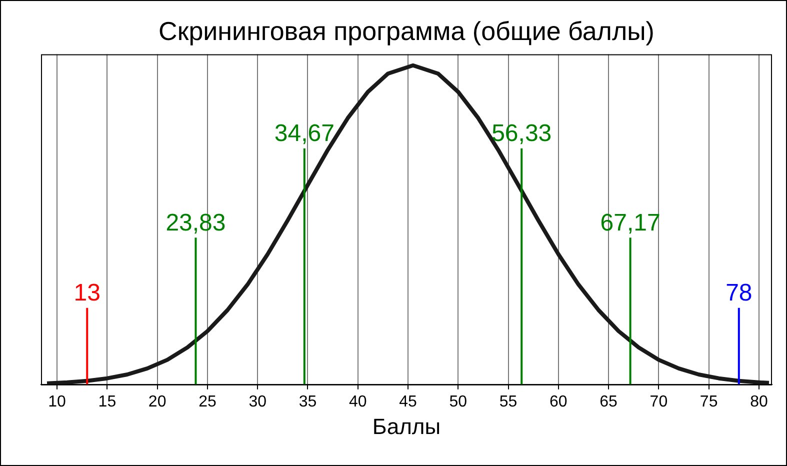 This screenshot has width=787, height=466. Describe the element at coordinates (659, 401) in the screenshot. I see `x-tick-label: 70` at that location.